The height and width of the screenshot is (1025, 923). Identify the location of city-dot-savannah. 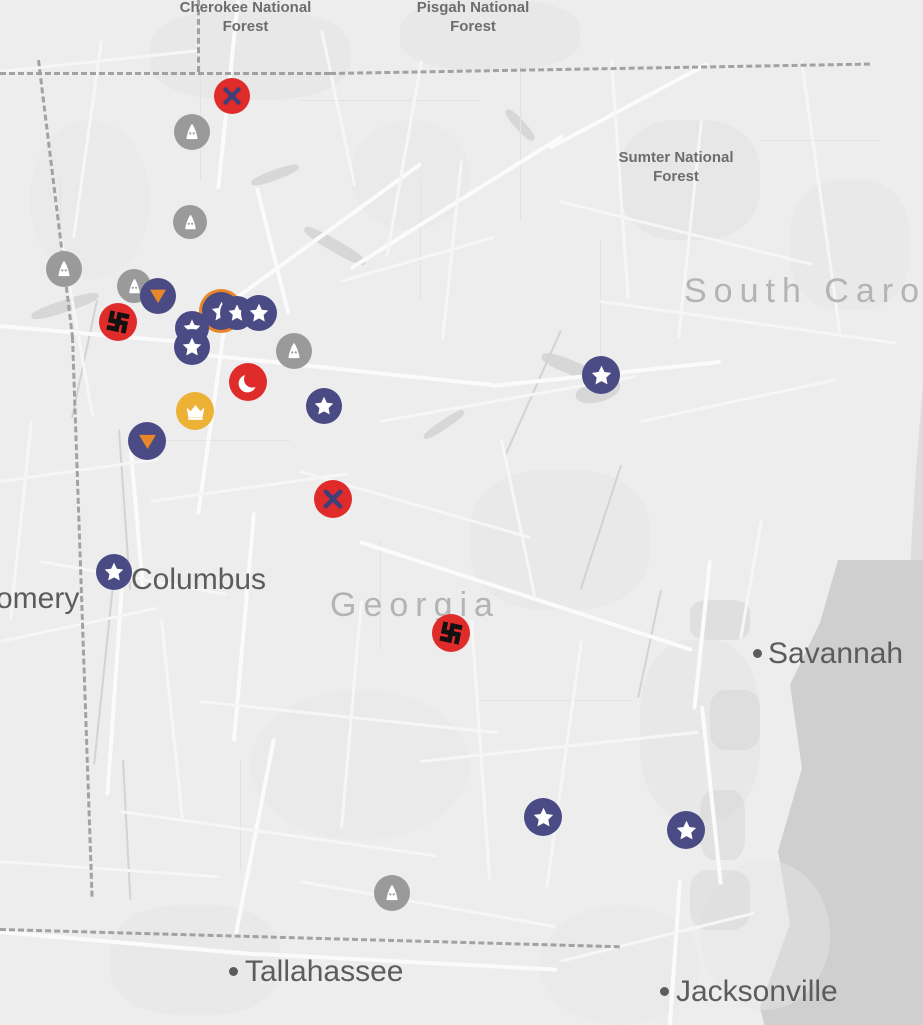
(757, 653).